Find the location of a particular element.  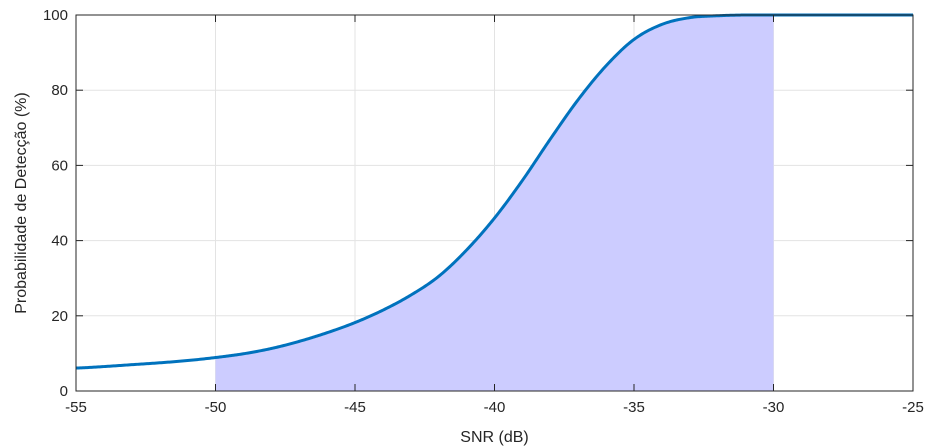

x-tick-label: -25 is located at coordinates (913, 407).